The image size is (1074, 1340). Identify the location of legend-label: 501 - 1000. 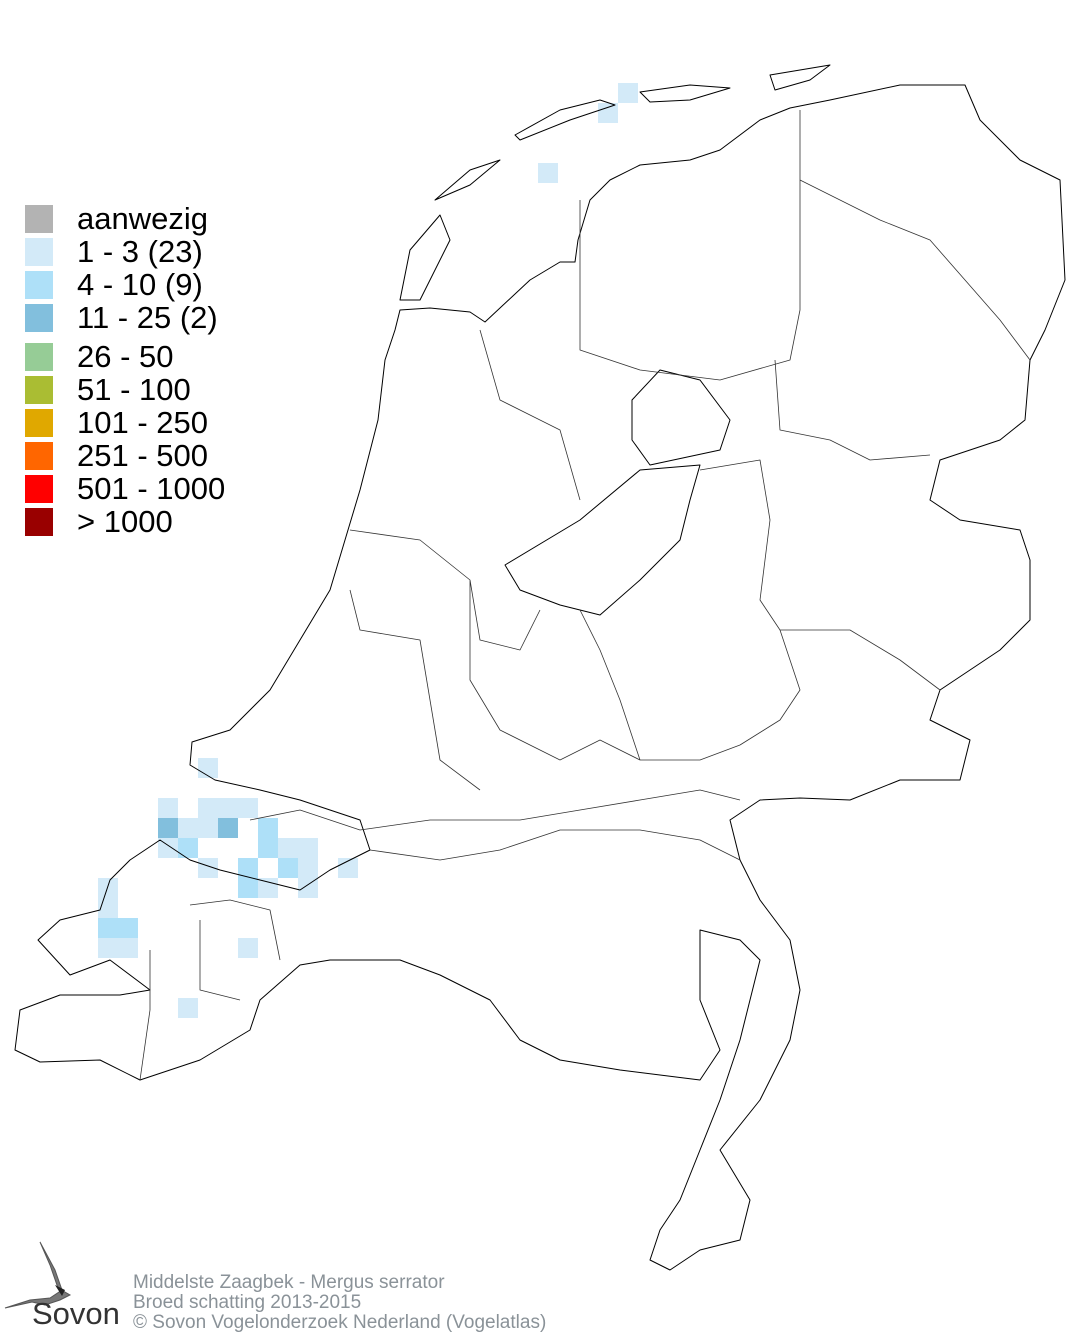
(151, 488).